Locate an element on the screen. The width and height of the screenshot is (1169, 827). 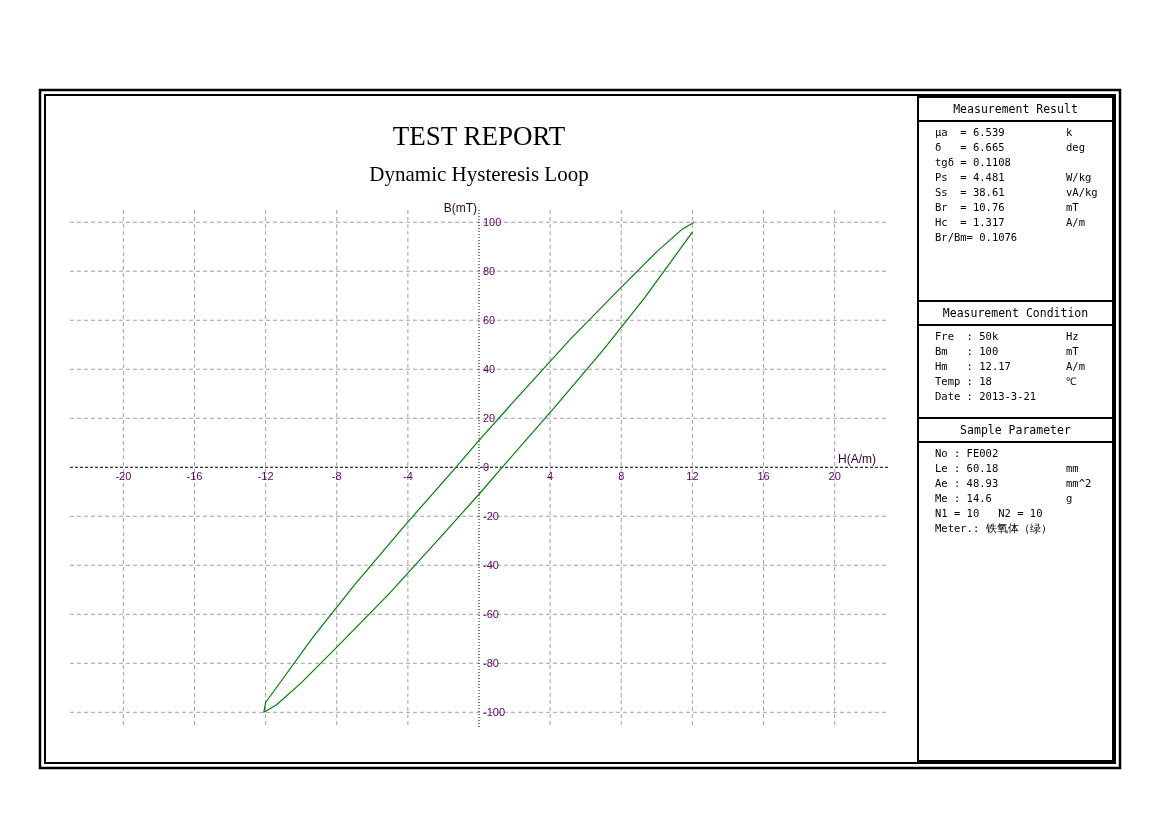
y-tick-label: -20 is located at coordinates (491, 516).